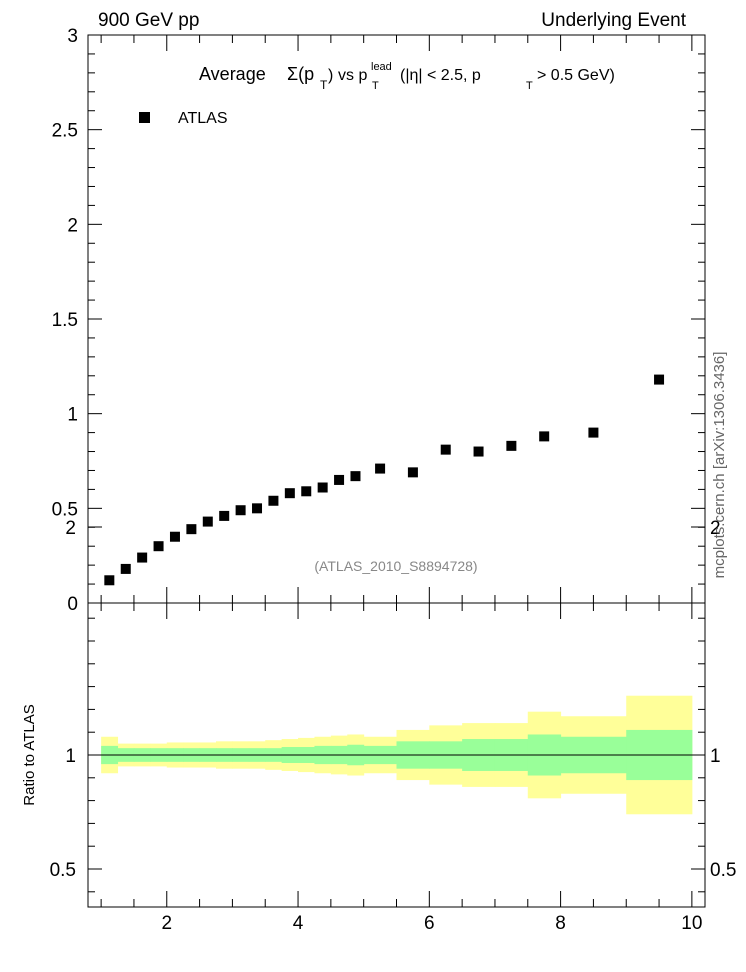 This screenshot has width=746, height=972. Describe the element at coordinates (330, 75) in the screenshot. I see `title-close: )` at that location.